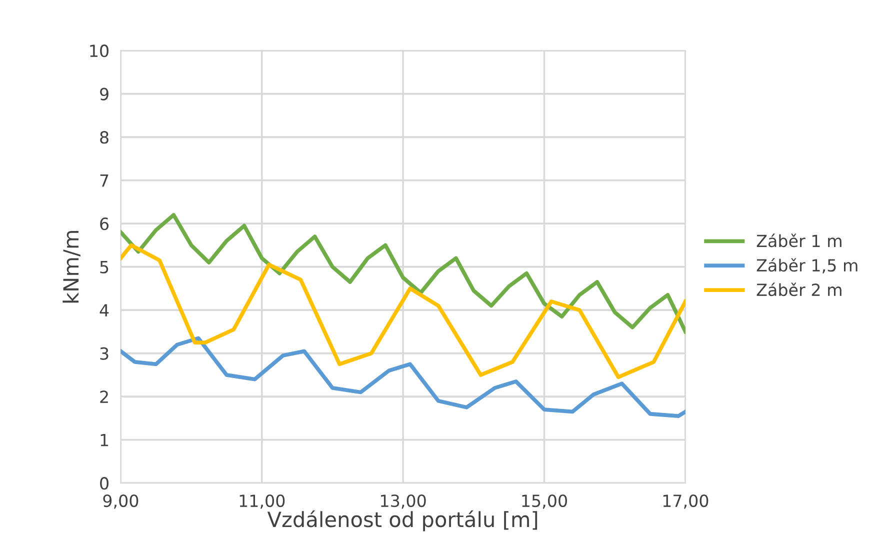  What do you see at coordinates (403, 501) in the screenshot?
I see `x-tick-label: 13,00` at bounding box center [403, 501].